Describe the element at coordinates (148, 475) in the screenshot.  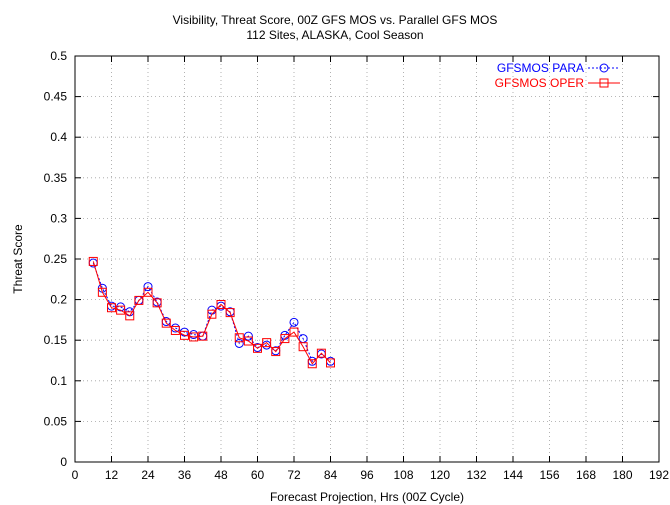
I see `x-tick-label: 24` at that location.